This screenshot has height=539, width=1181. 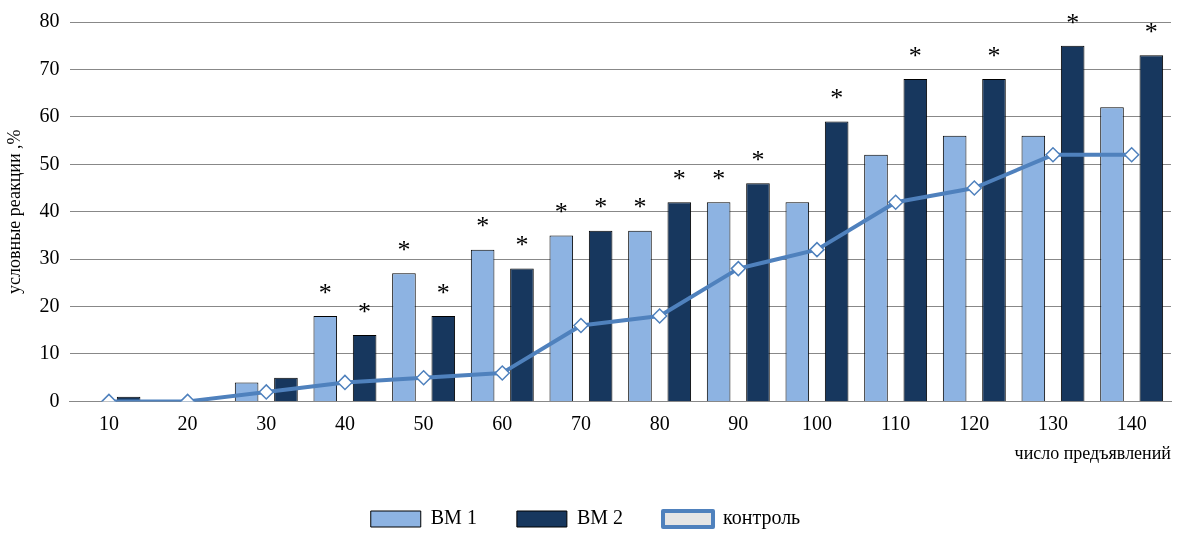 What do you see at coordinates (49, 20) in the screenshot?
I see `y-tick-label: 80` at bounding box center [49, 20].